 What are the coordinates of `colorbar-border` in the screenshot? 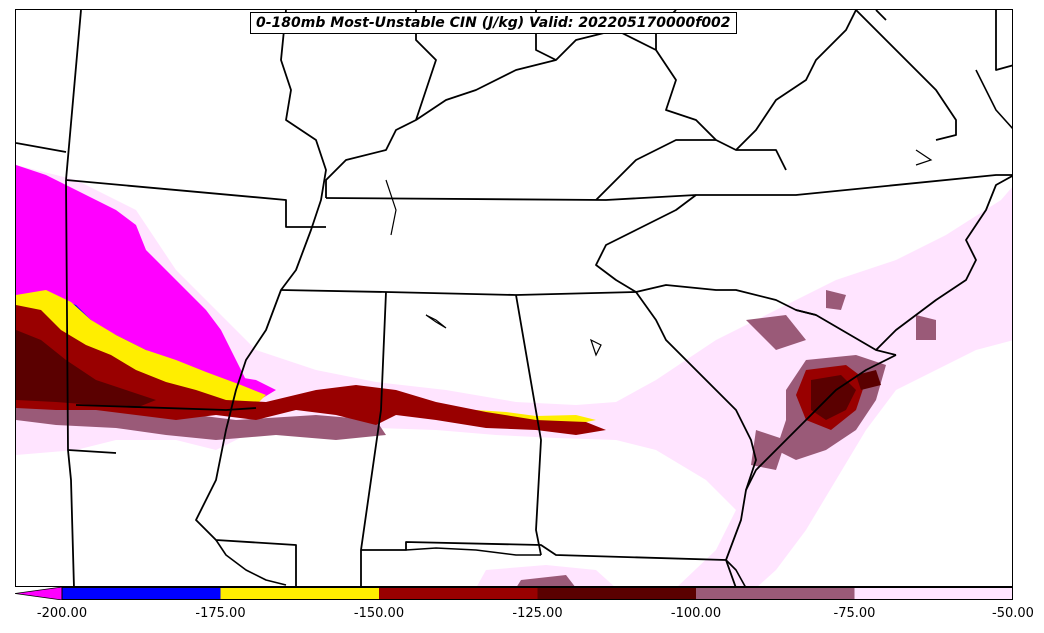 It's located at (537, 593).